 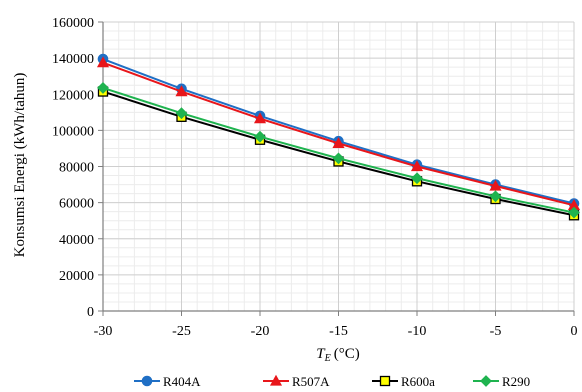 What do you see at coordinates (574, 331) in the screenshot?
I see `x-tick-label: 0` at bounding box center [574, 331].